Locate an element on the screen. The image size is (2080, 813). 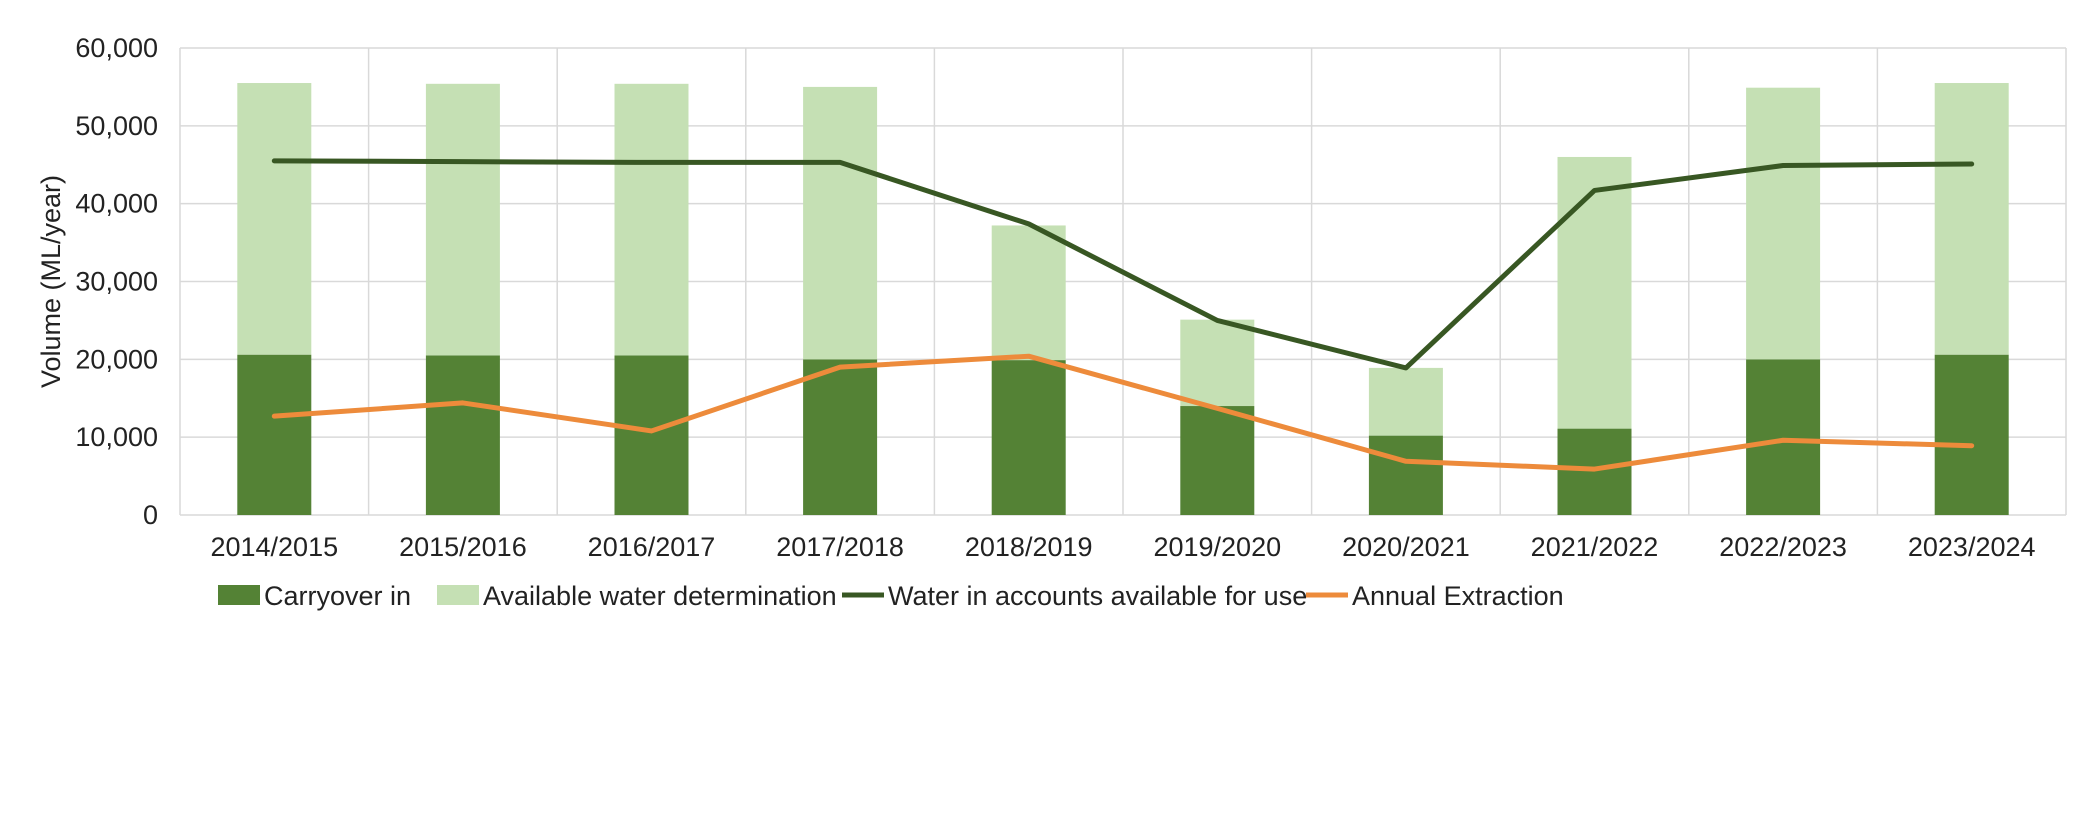
legend-carryover-in: Carryover in is located at coordinates (314, 596).